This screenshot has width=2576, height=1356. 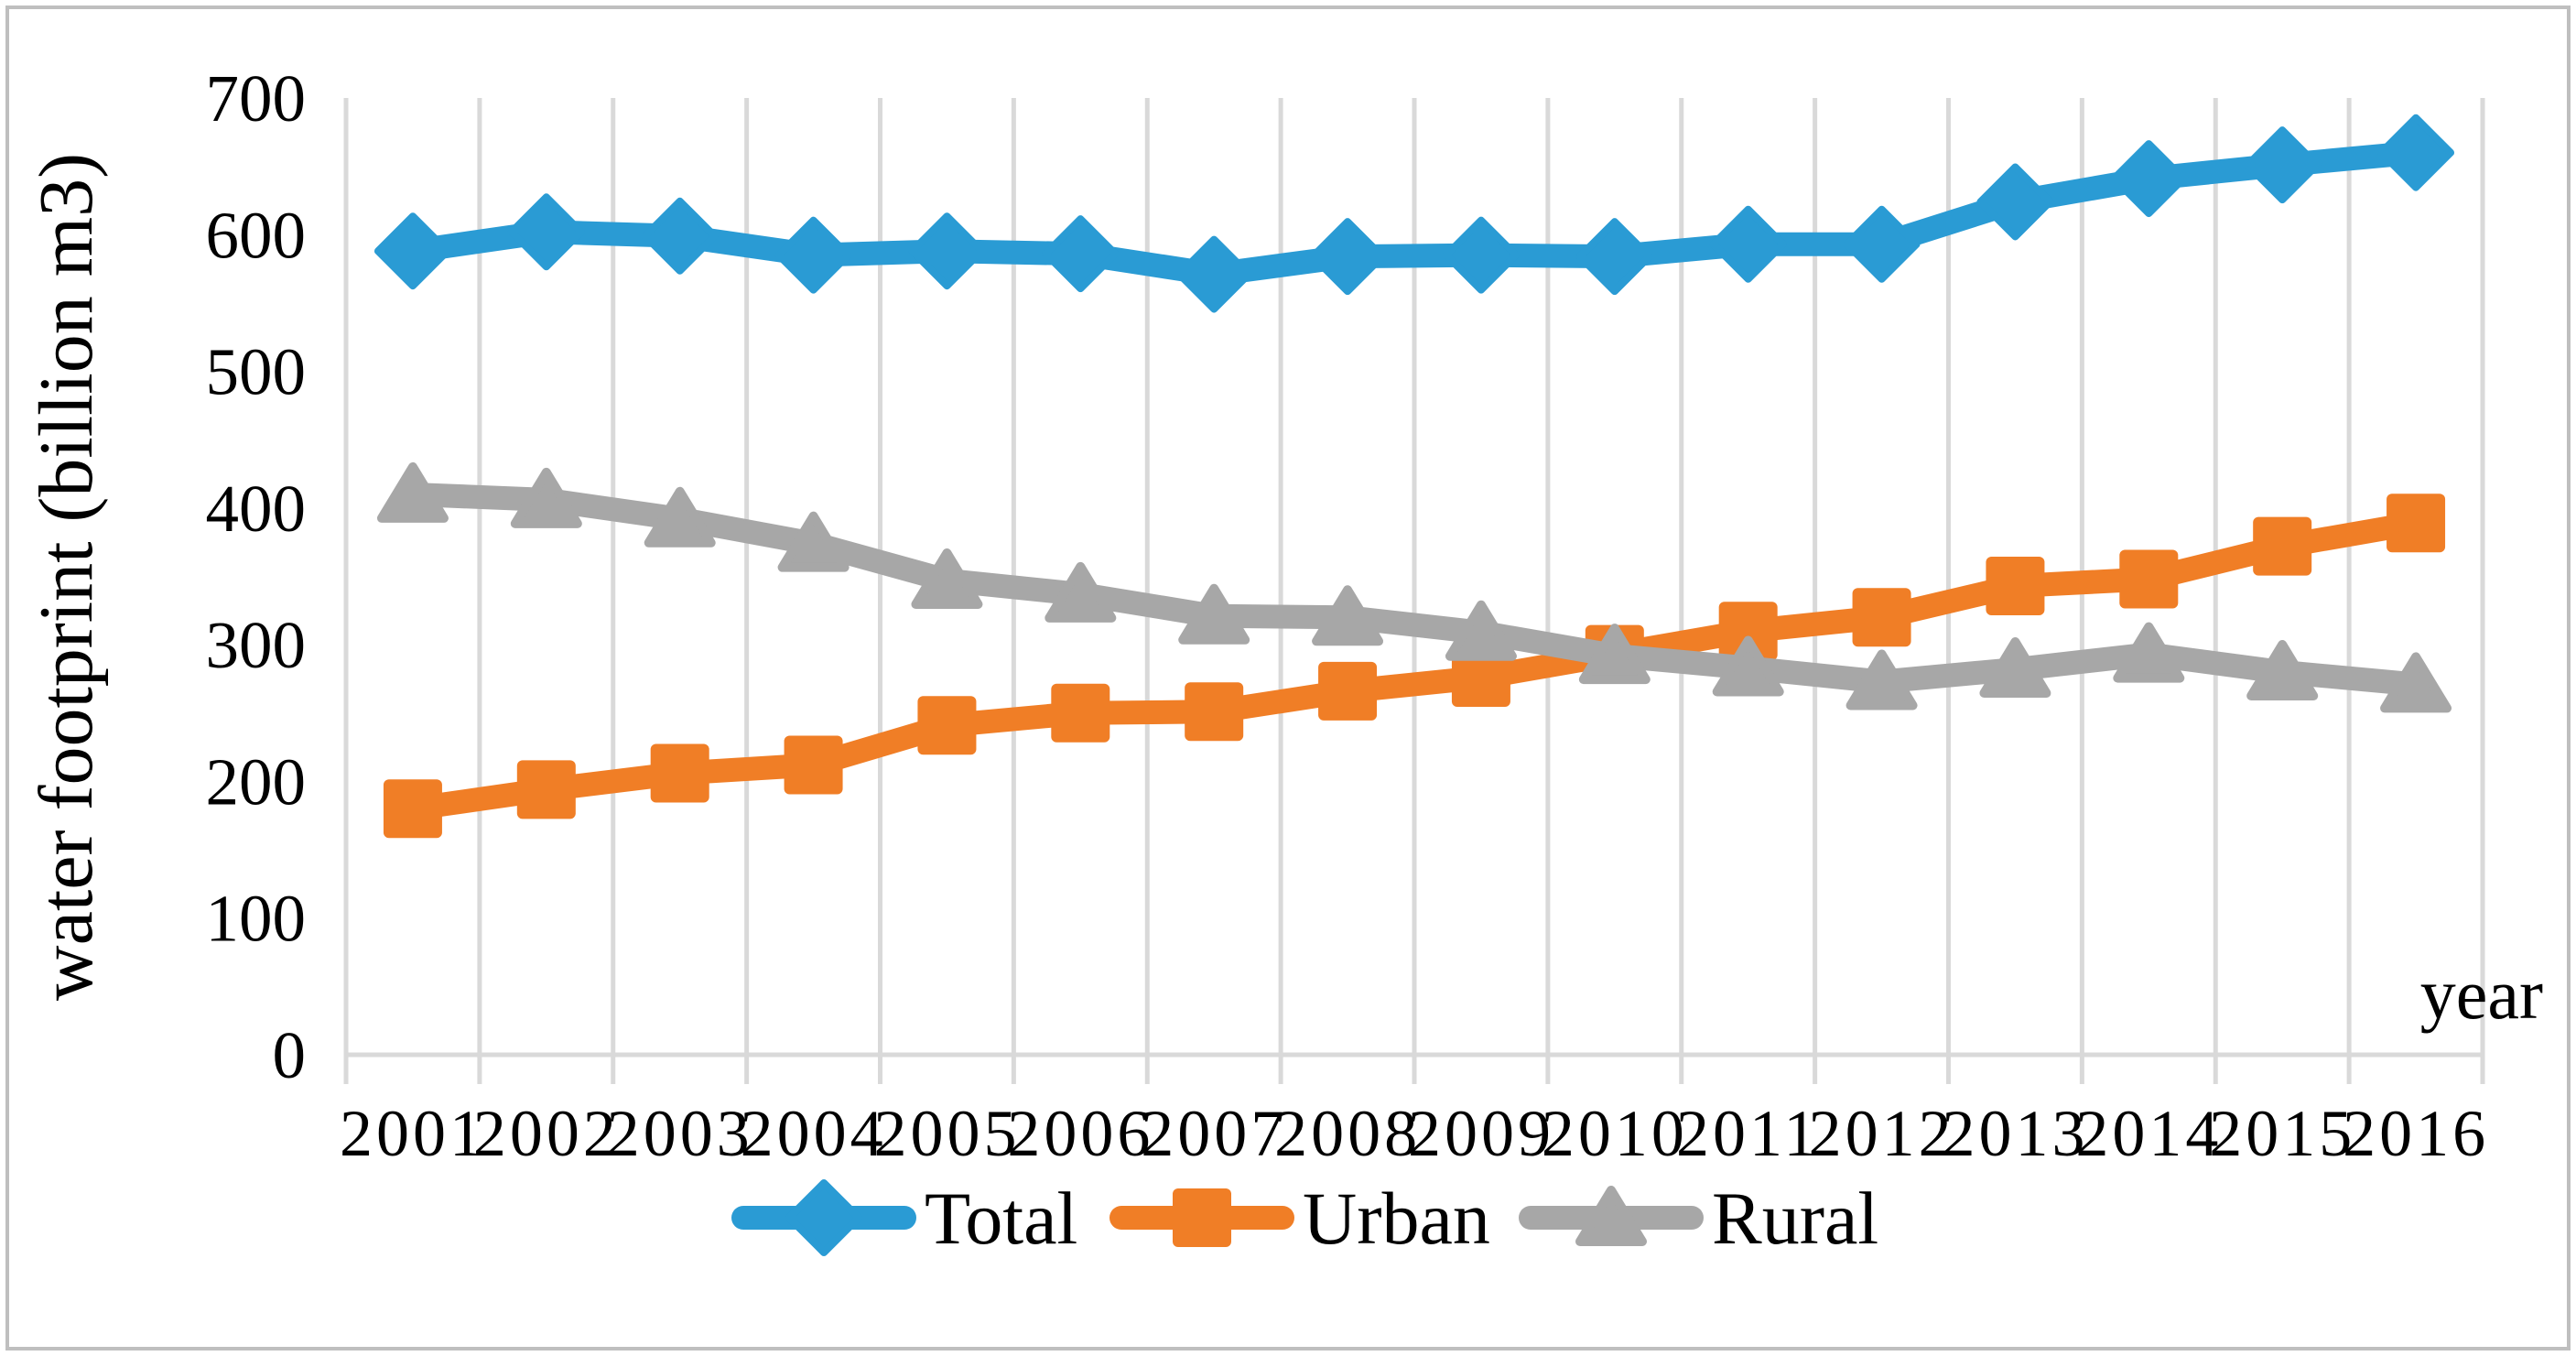 What do you see at coordinates (1611, 1216) in the screenshot?
I see `legend-marker-rural-triangle-icon` at bounding box center [1611, 1216].